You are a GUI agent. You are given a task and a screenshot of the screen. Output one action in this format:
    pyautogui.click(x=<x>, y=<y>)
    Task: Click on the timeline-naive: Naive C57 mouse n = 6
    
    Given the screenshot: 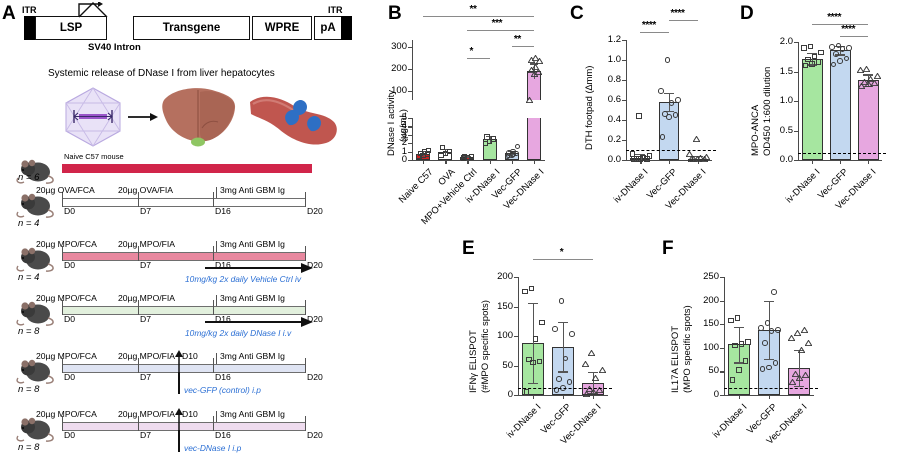 What is the action you would take?
    pyautogui.click(x=188, y=175)
    